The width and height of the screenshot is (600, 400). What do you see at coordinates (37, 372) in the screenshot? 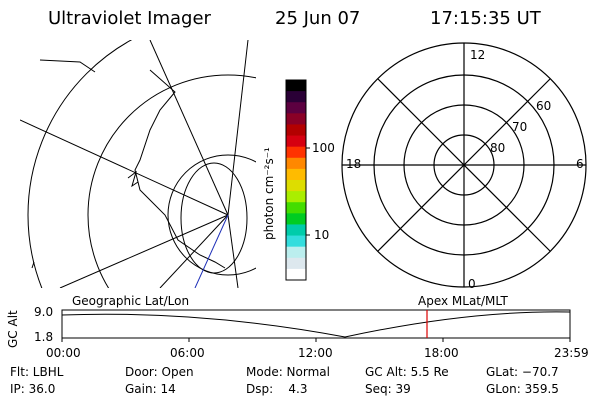
I see `footer-filter: Flt: LBHL` at bounding box center [37, 372].